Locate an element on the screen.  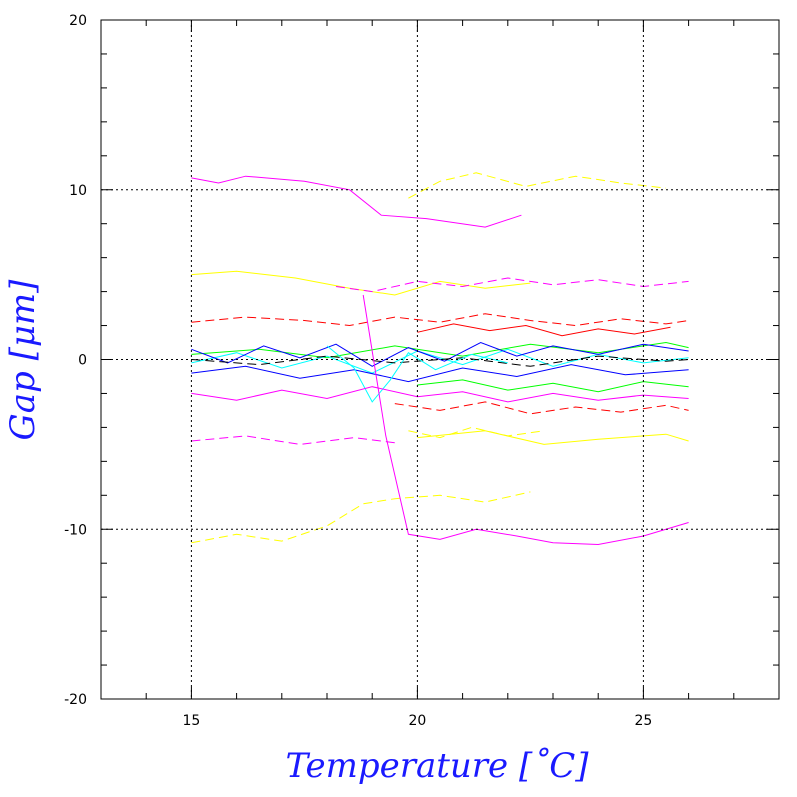
y-tick-label: -20 is located at coordinates (75, 700).